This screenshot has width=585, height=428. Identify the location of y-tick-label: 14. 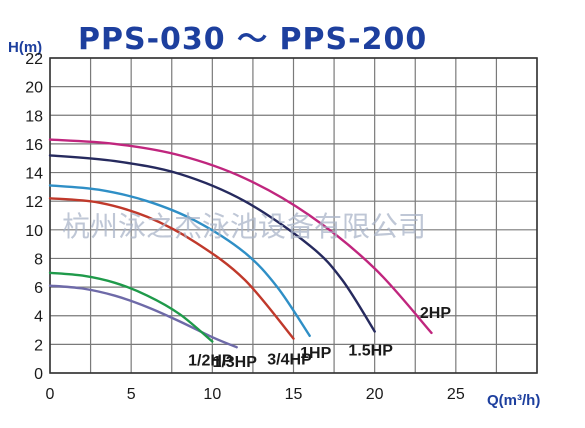
(34, 174).